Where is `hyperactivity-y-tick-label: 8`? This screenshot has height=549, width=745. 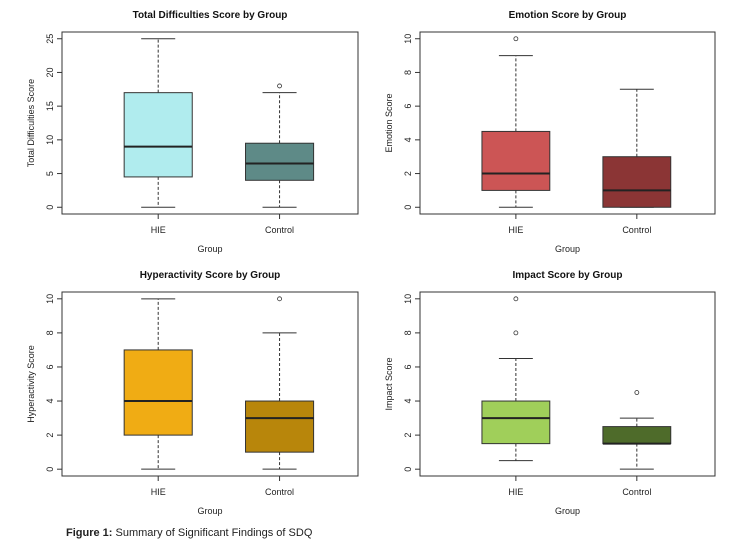 hyperactivity-y-tick-label: 8 is located at coordinates (50, 332).